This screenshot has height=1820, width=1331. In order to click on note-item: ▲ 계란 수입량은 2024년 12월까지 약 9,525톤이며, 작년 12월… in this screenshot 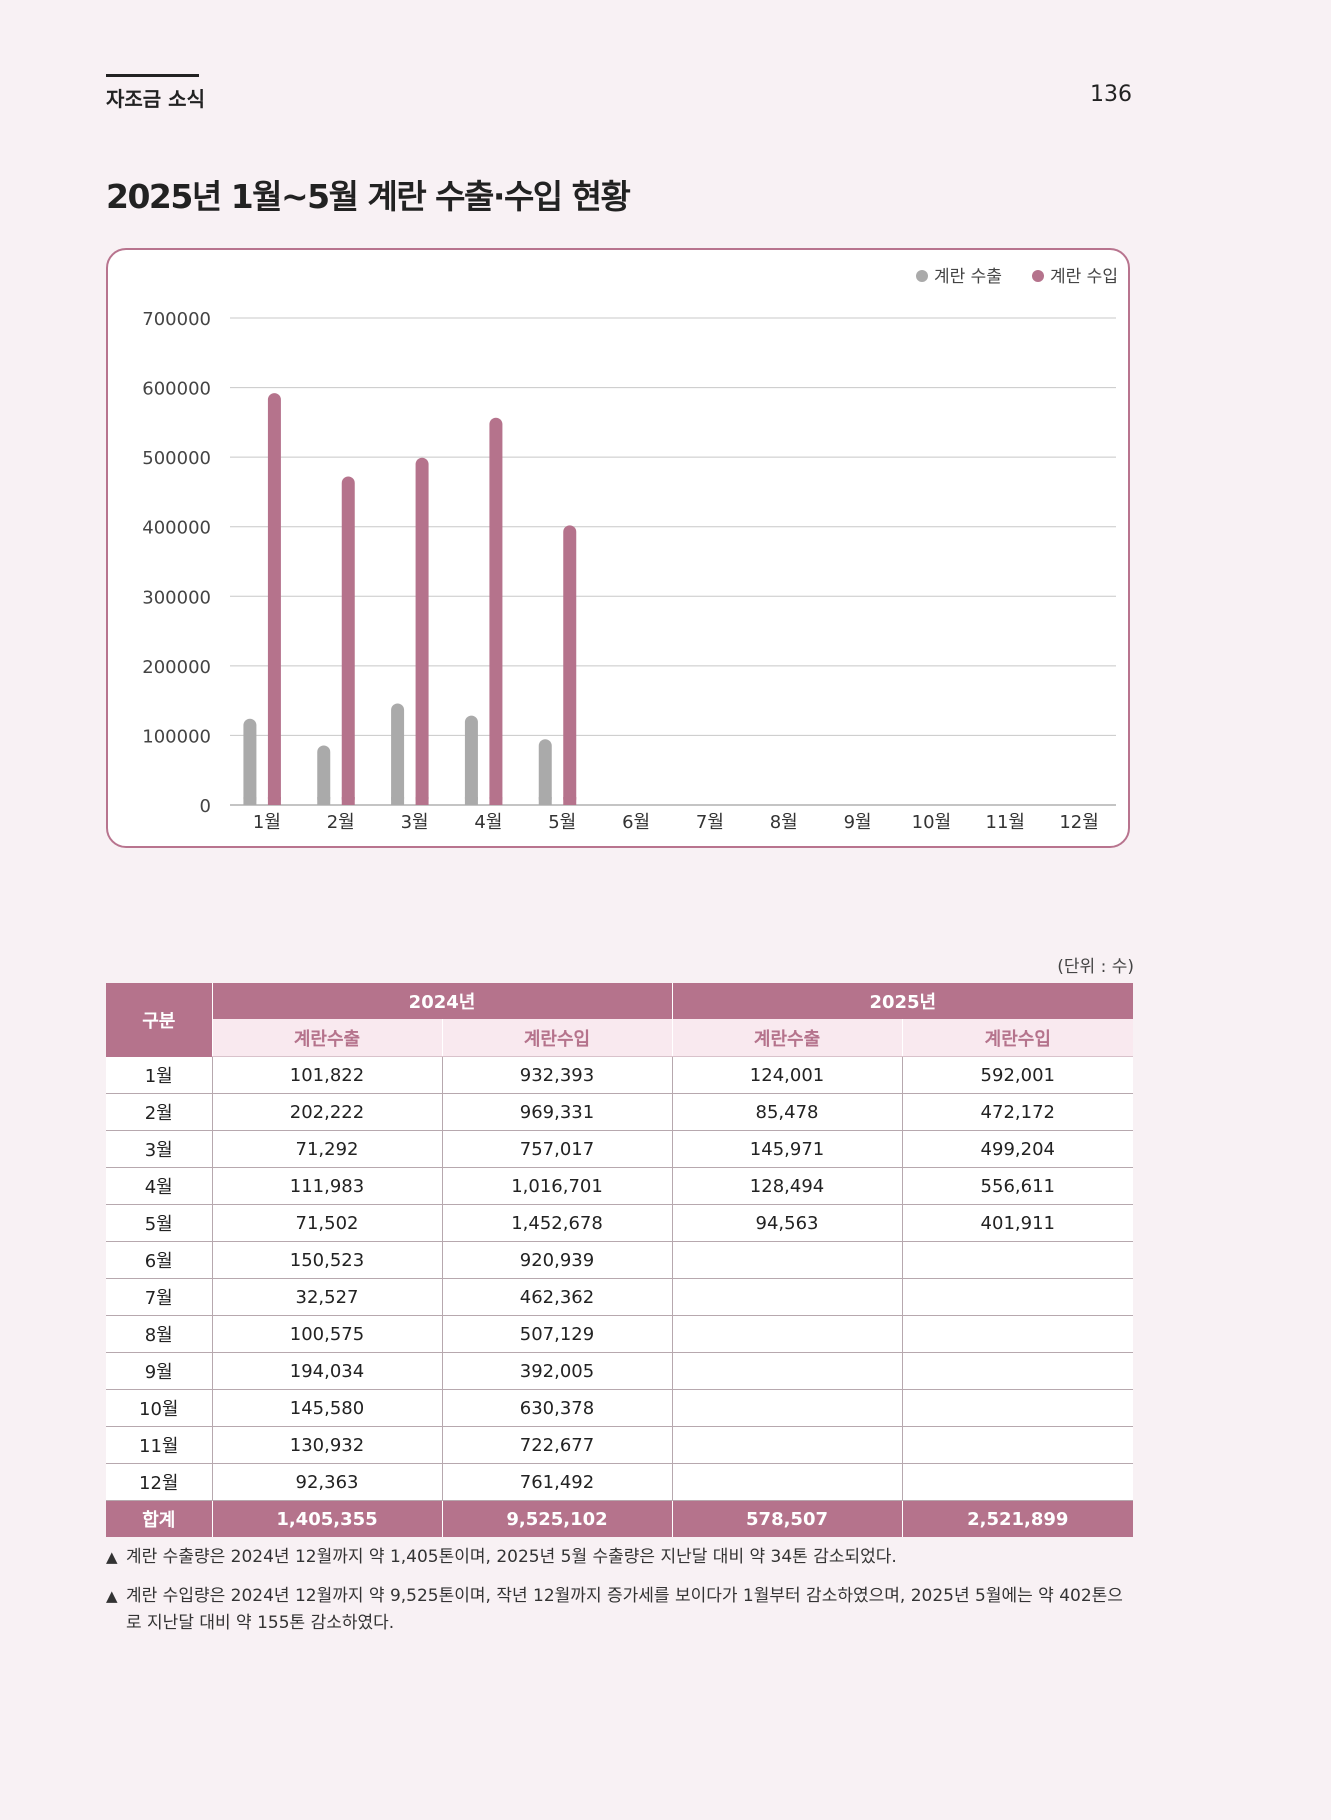, I will do `click(621, 1610)`.